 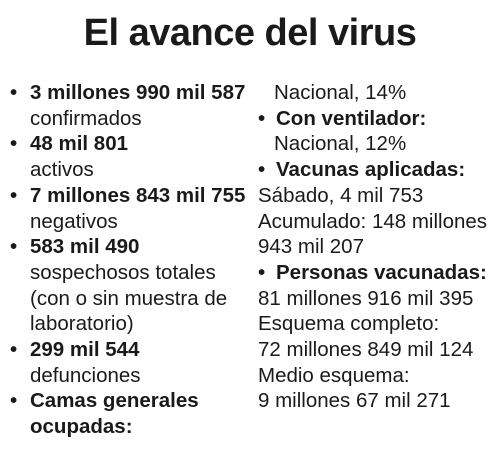 I want to click on stat-negativos-label: negativos, so click(x=74, y=221).